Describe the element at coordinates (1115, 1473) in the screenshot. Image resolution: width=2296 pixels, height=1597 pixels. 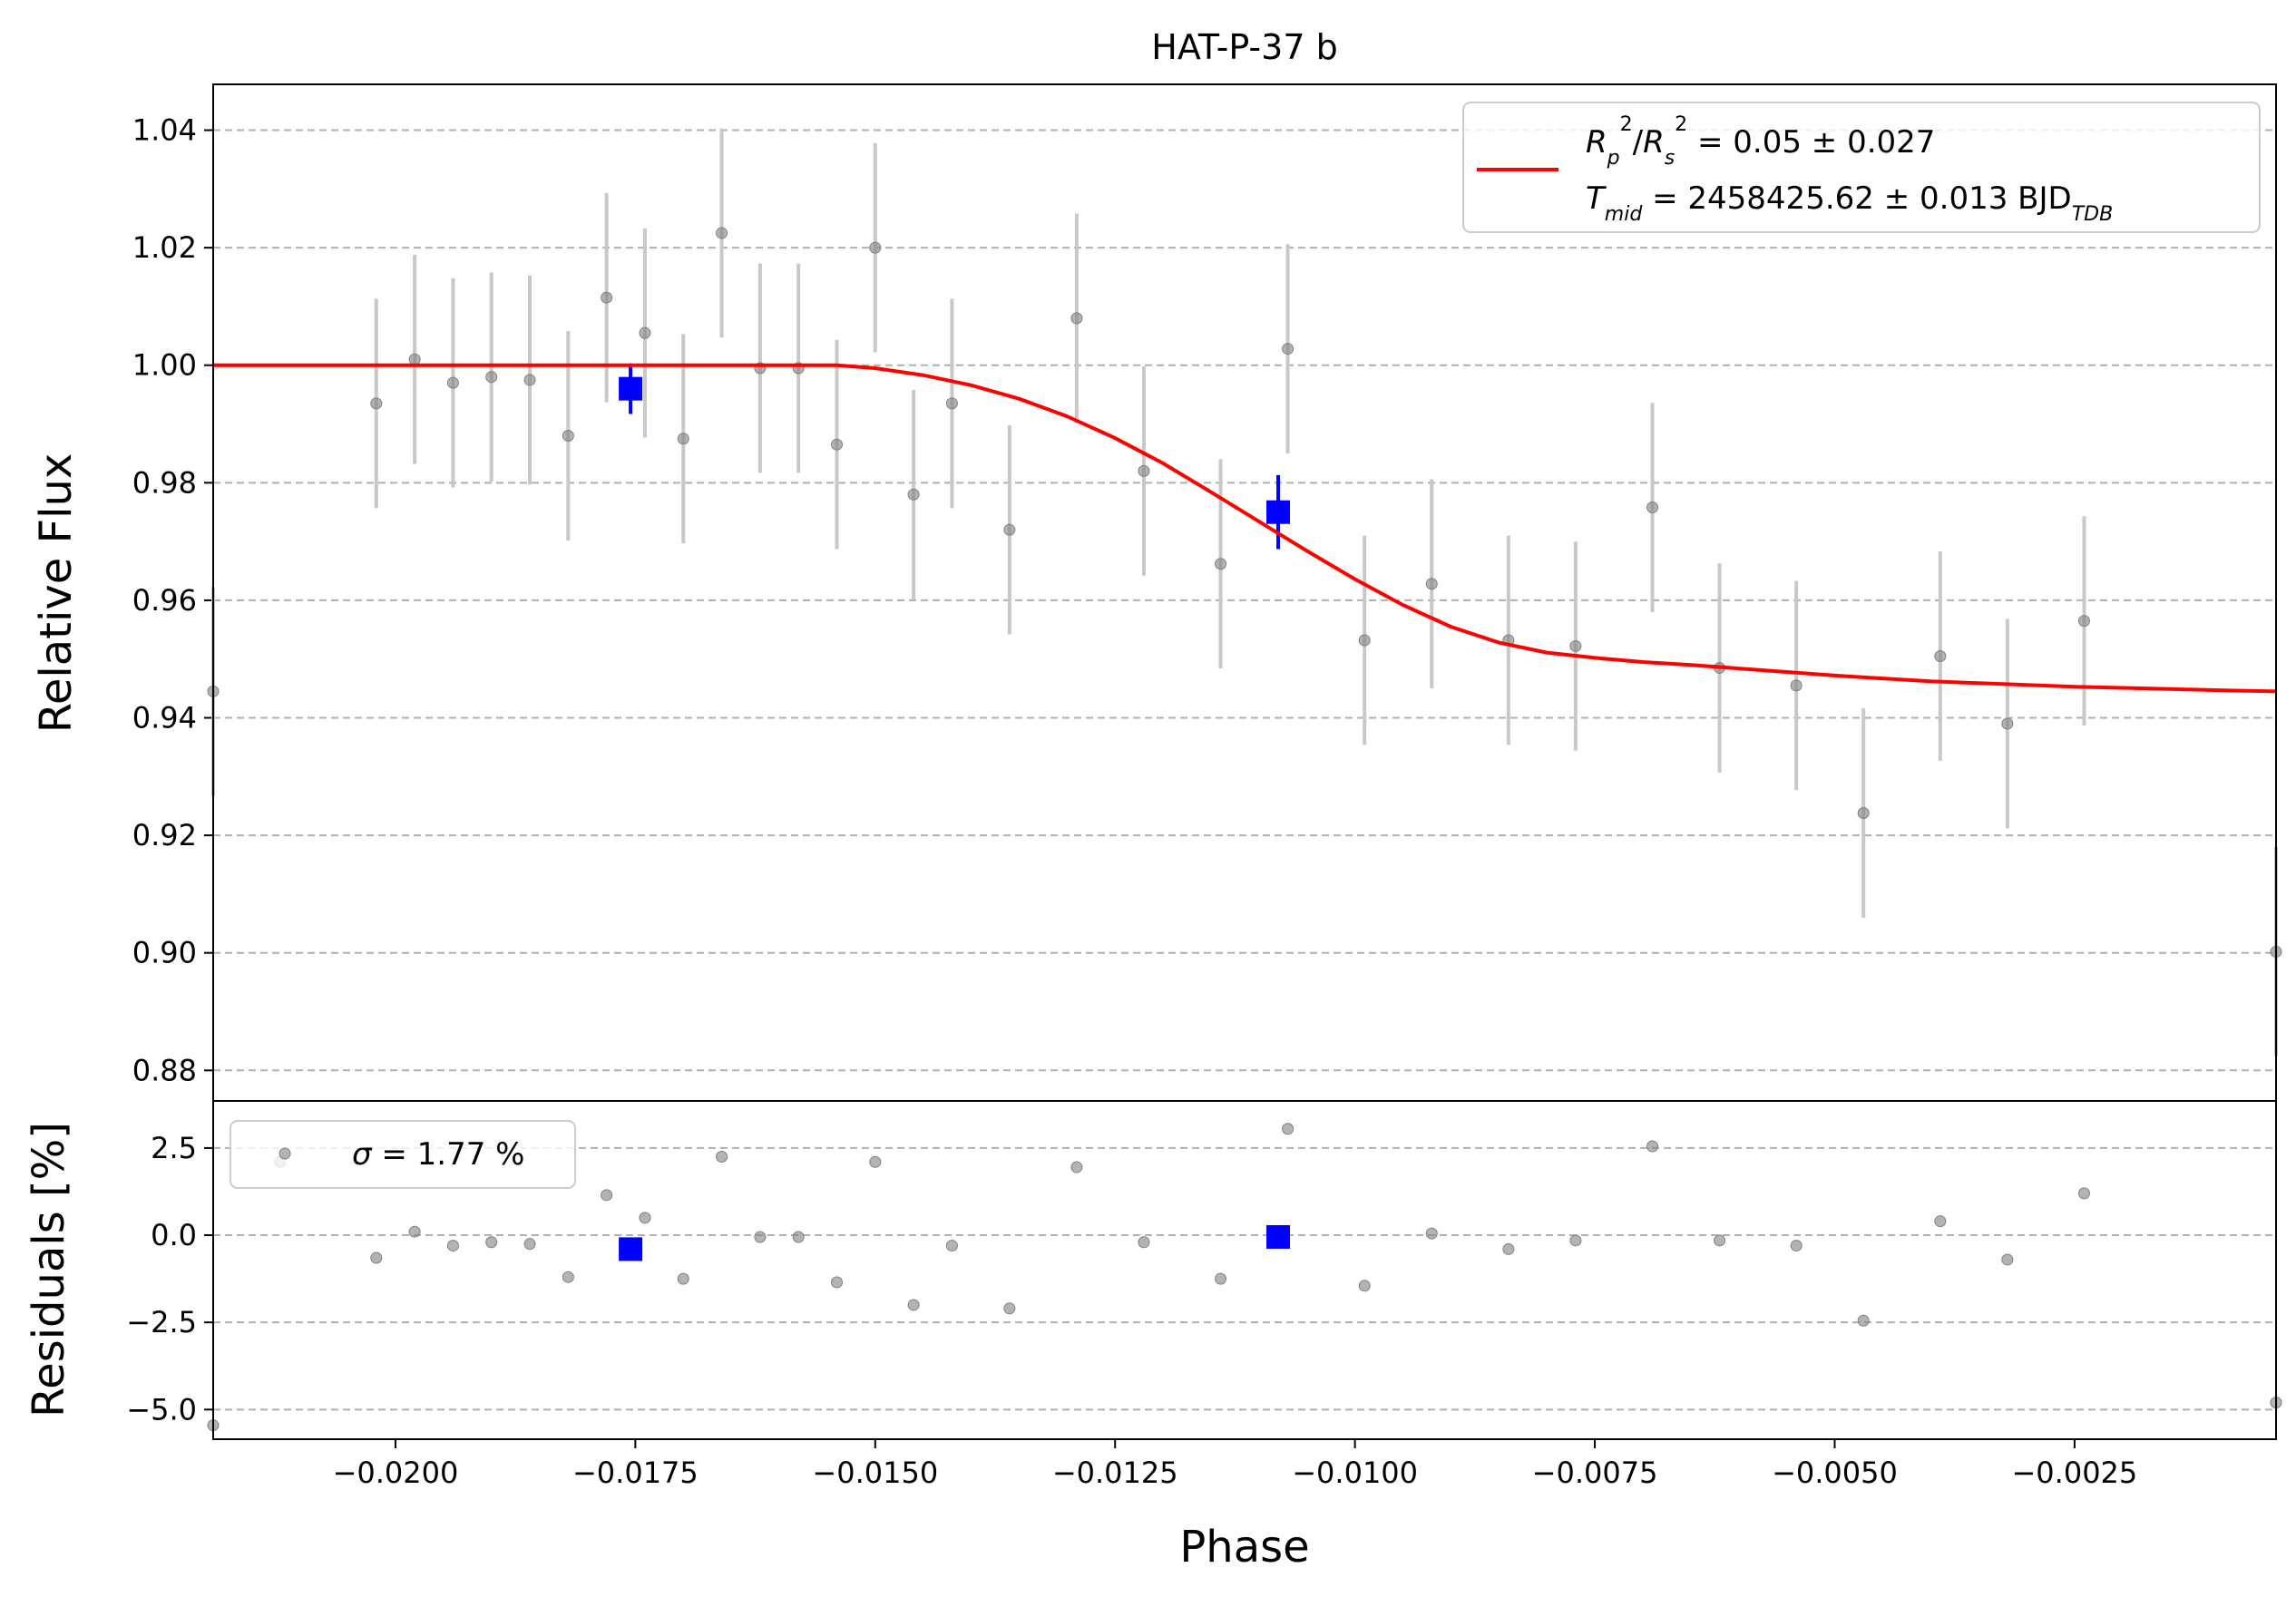
I see `xtick-label: −0.0125` at that location.